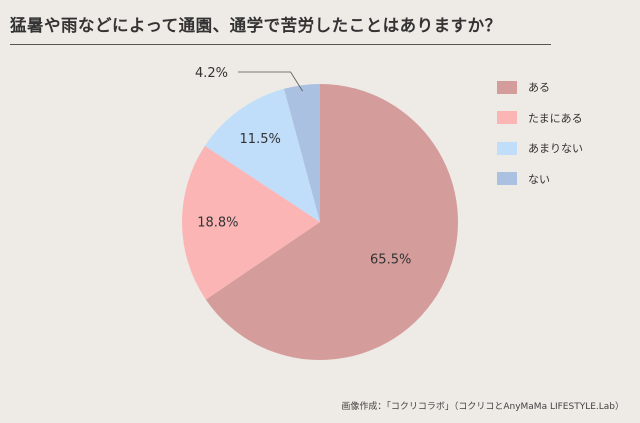  Describe the element at coordinates (211, 73) in the screenshot. I see `slice-value-label-3: 4.2%` at that location.